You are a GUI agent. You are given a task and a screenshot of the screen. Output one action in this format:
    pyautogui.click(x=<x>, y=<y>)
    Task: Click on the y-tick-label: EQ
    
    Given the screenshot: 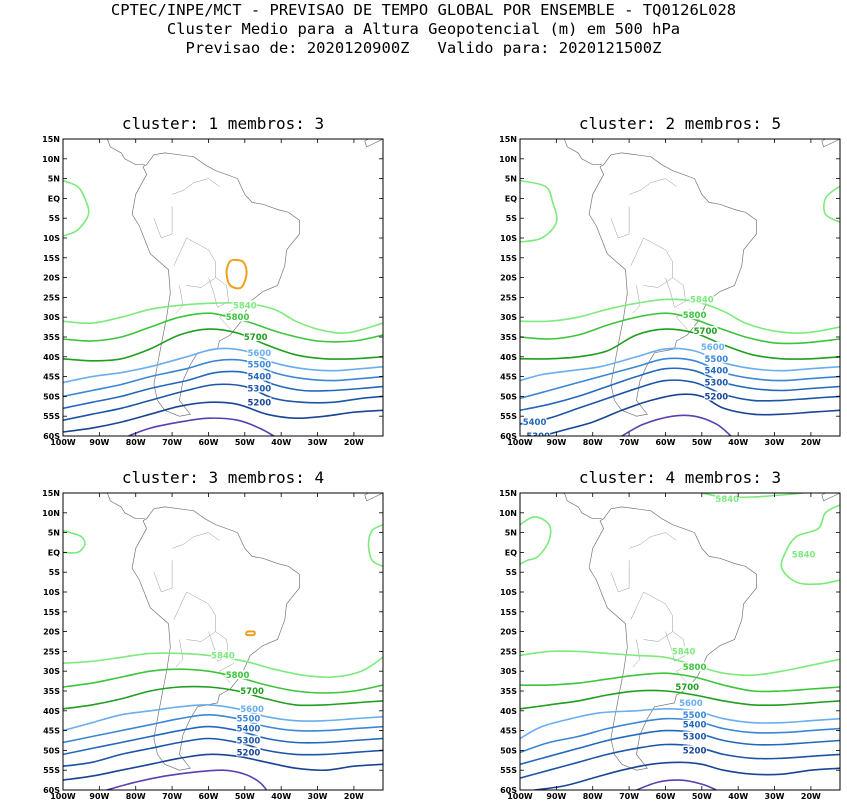 What is the action you would take?
    pyautogui.click(x=54, y=198)
    